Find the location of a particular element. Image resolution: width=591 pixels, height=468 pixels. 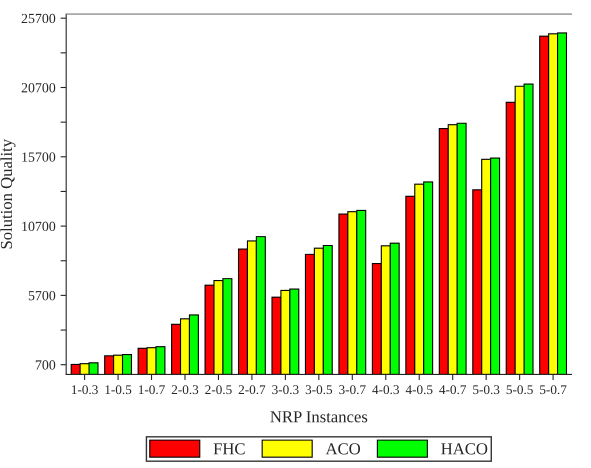

x-tick-label: 3-0.5 is located at coordinates (319, 389).